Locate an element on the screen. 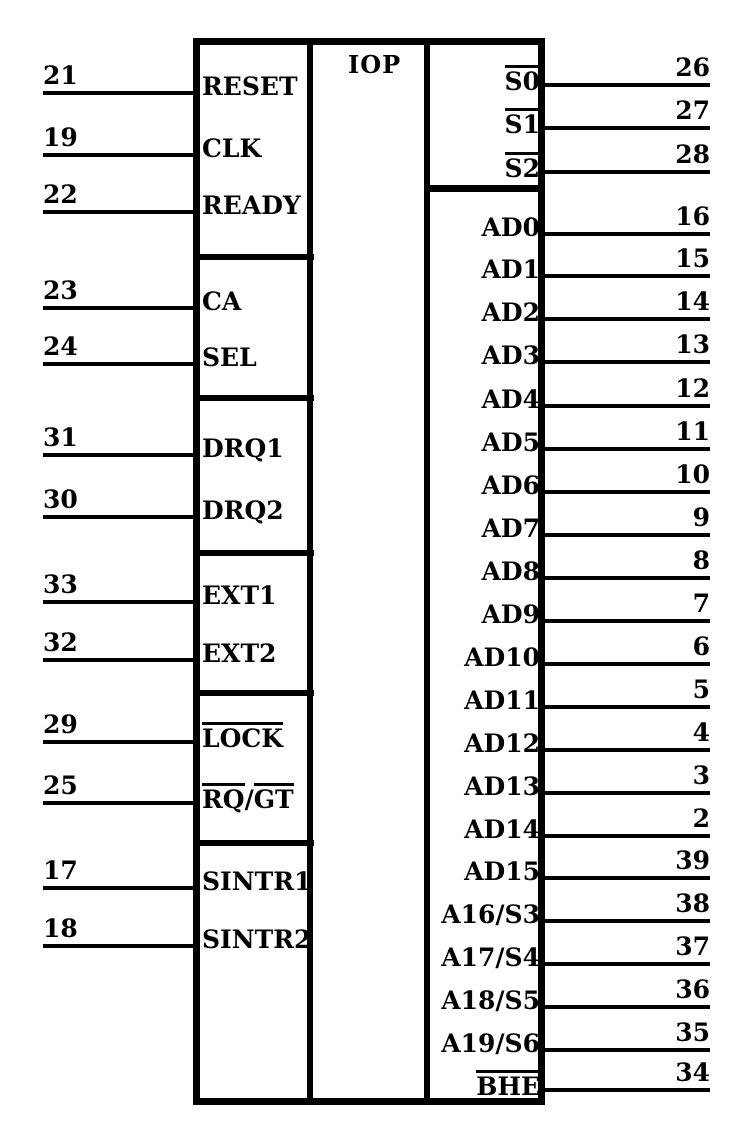  pin-number-9: 9 is located at coordinates (701, 517).